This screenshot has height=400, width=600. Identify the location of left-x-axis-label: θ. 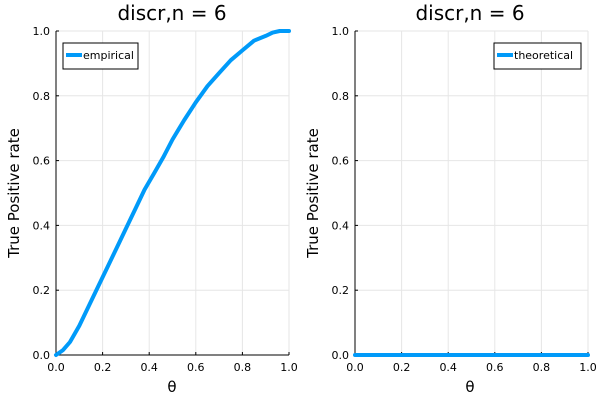
(171, 387).